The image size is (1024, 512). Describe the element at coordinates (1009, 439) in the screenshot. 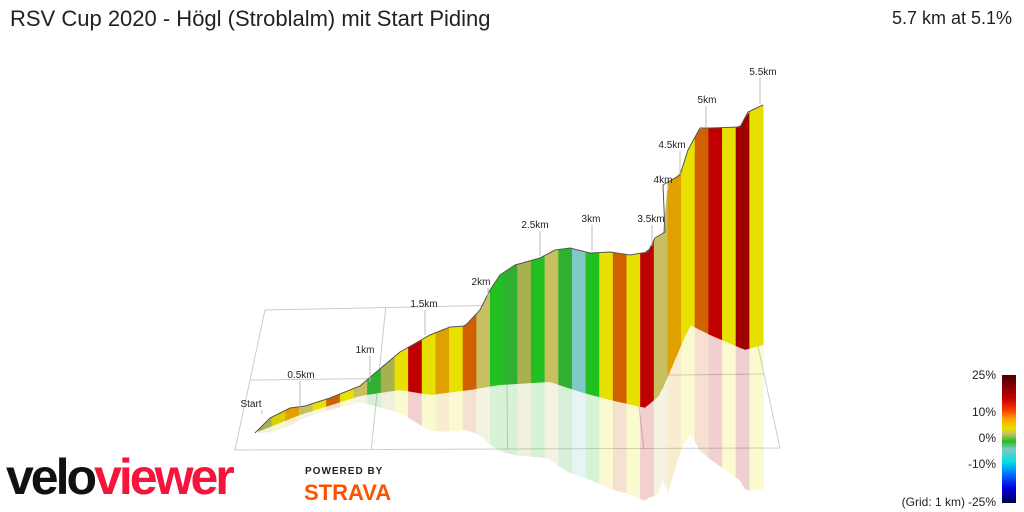

I see `gradient-legend-bar` at that location.